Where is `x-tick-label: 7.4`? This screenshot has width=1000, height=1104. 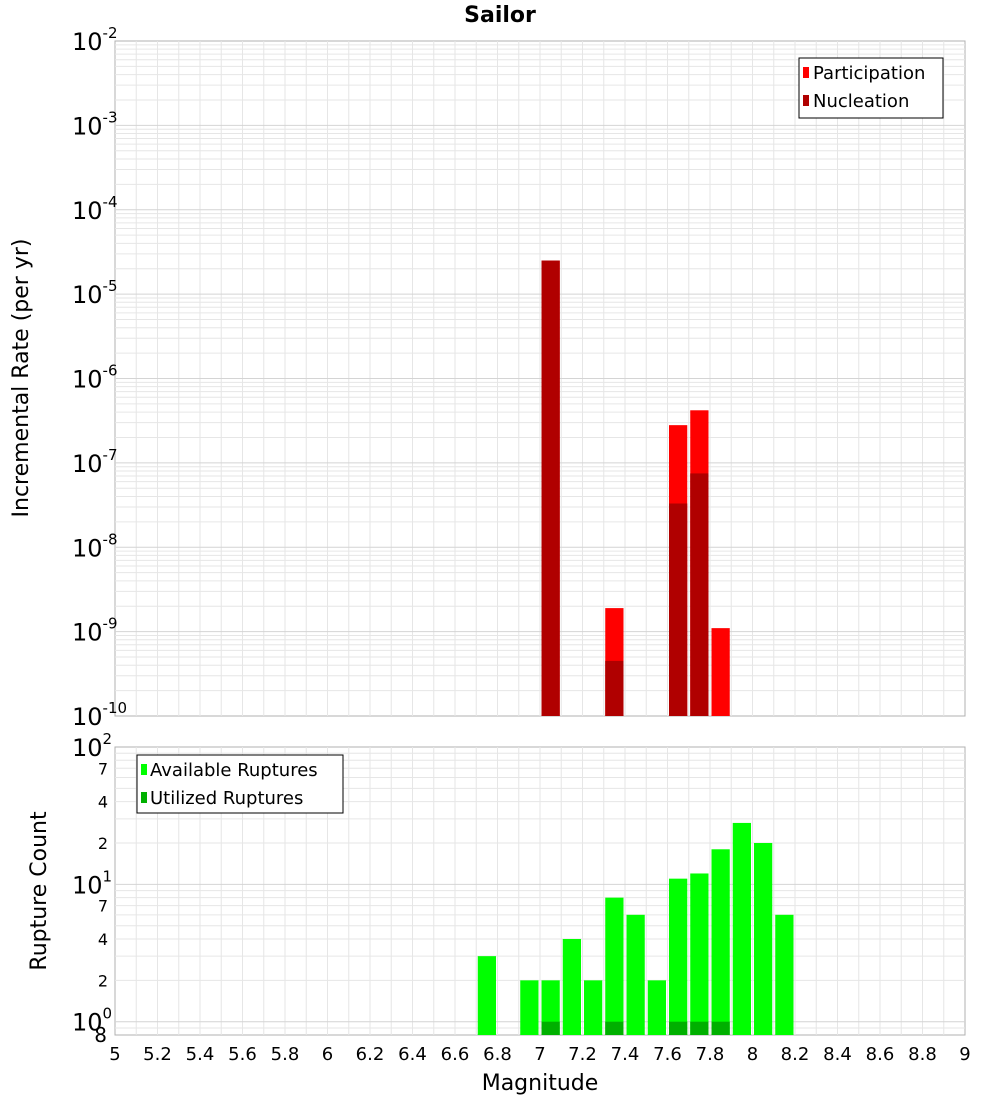 x-tick-label: 7.4 is located at coordinates (625, 1054).